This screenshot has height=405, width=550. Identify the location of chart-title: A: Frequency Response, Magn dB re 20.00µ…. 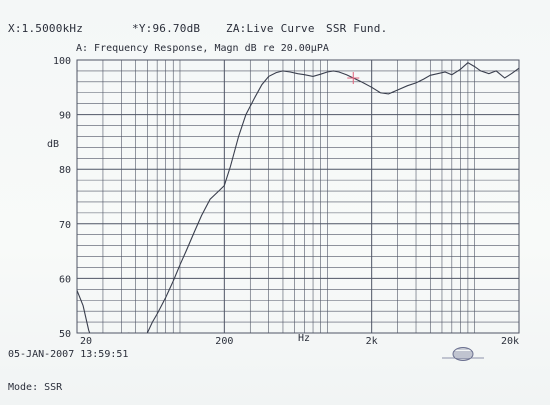
(202, 48).